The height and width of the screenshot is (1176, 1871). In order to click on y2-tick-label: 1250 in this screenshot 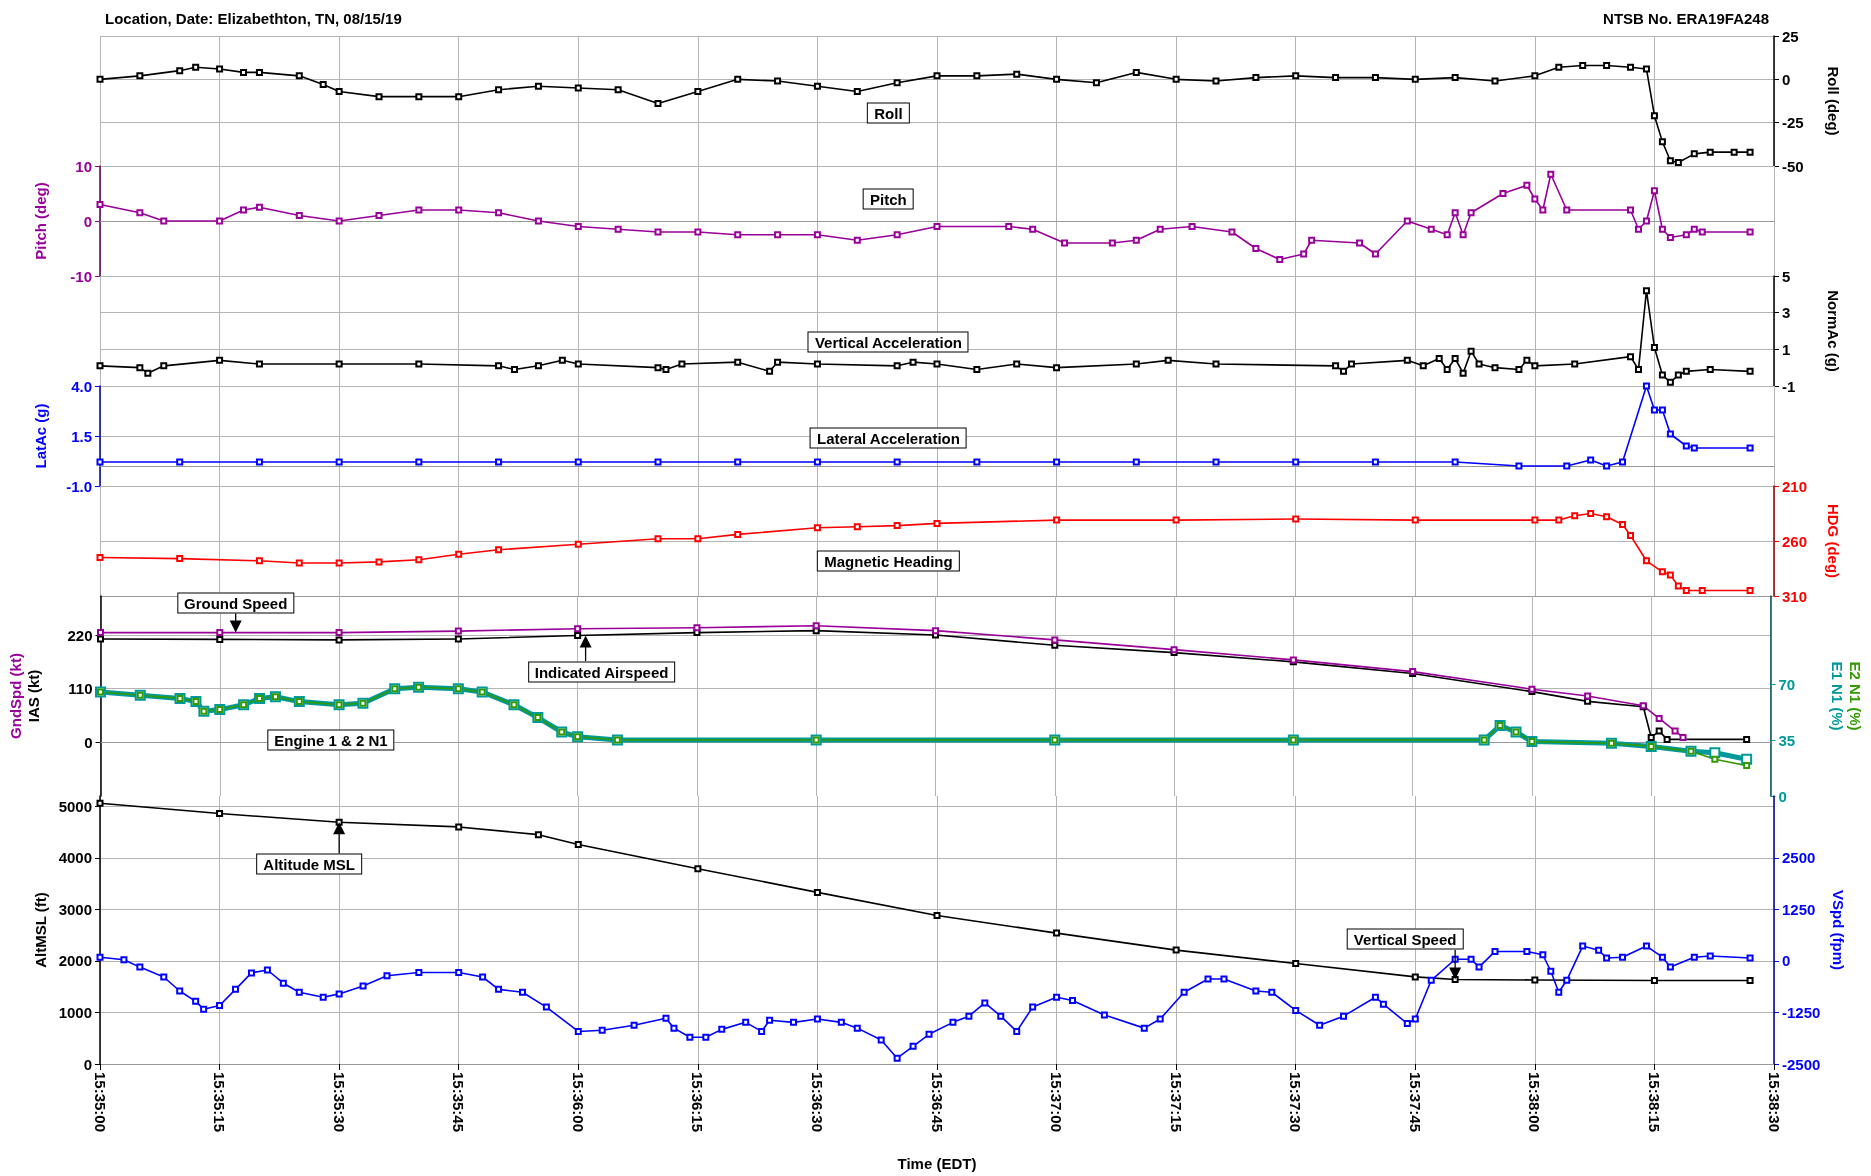, I will do `click(1799, 909)`.